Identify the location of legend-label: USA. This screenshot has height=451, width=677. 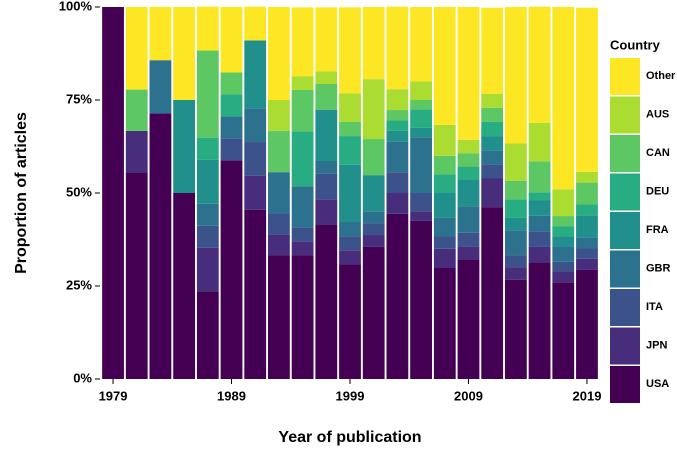
(657, 384).